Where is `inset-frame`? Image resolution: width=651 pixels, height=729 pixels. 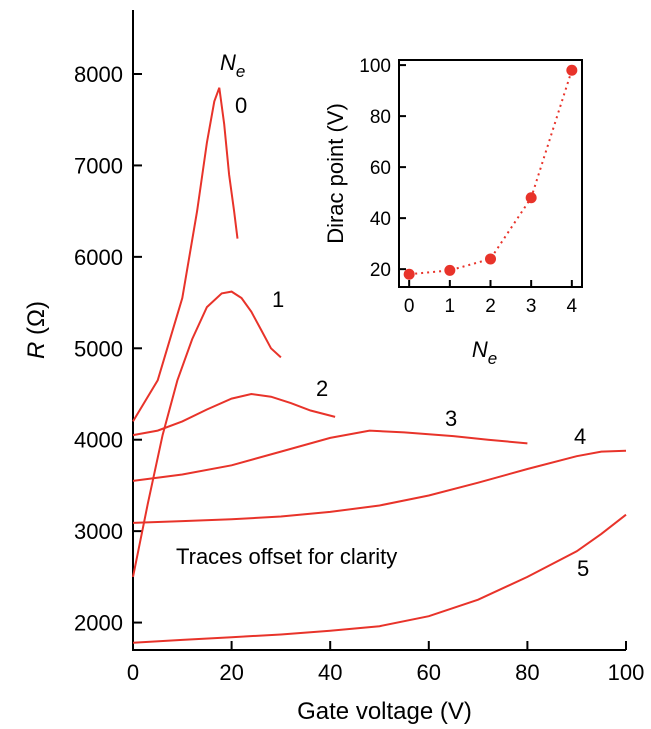 inset-frame is located at coordinates (490, 173).